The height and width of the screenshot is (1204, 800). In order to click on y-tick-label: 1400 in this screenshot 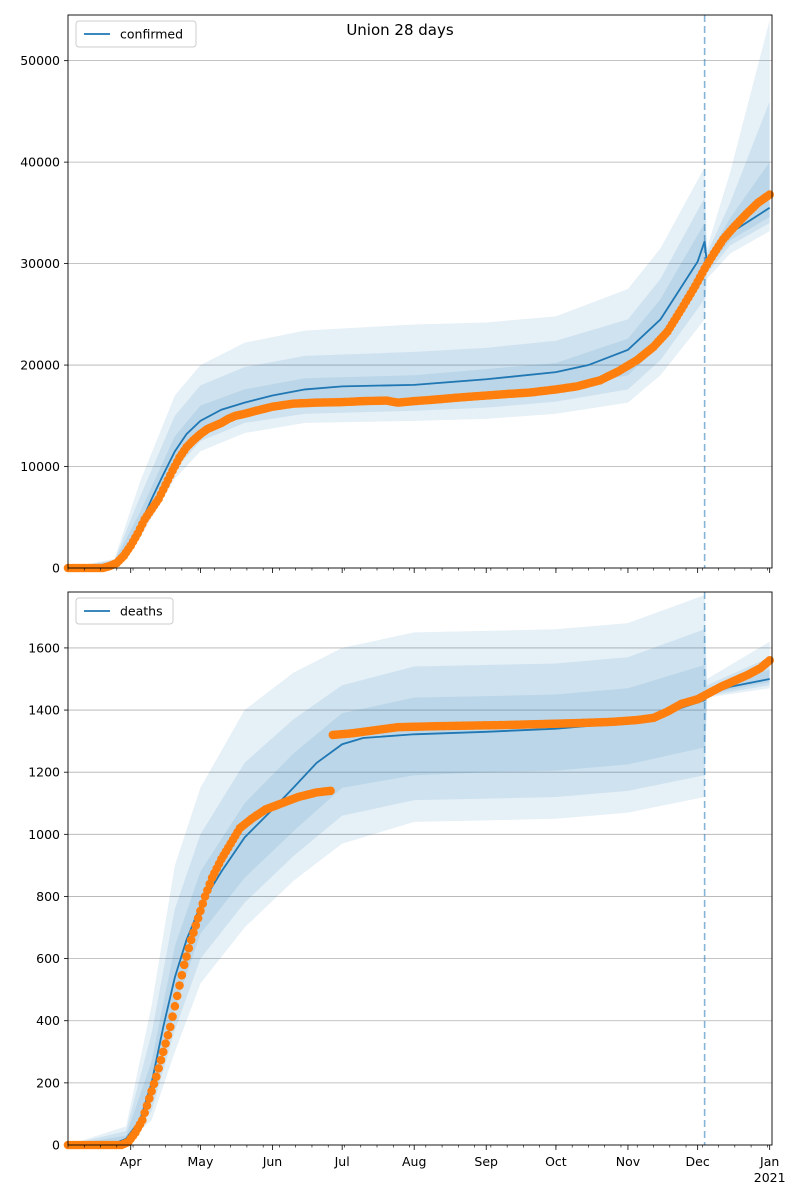, I will do `click(44, 710)`.